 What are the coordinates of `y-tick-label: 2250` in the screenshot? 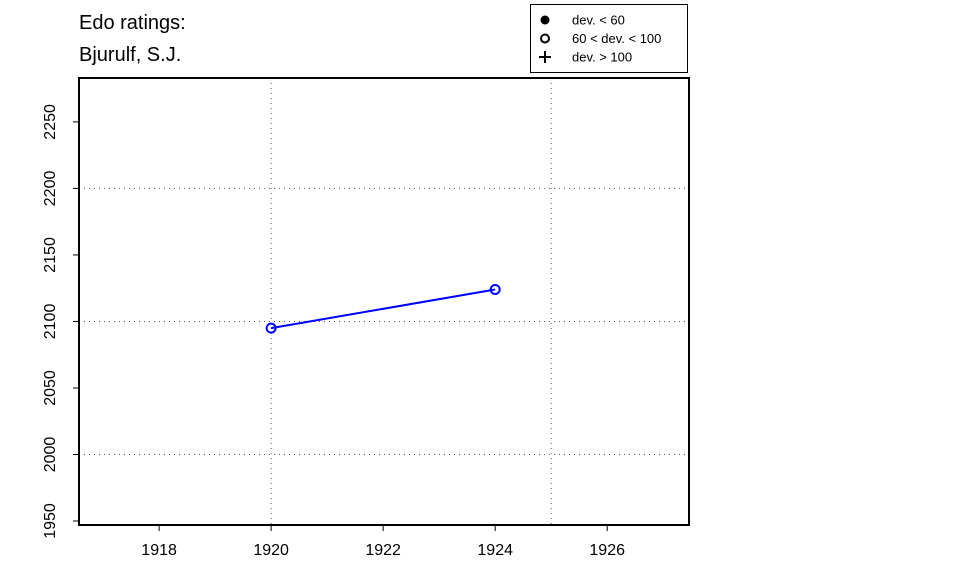 It's located at (50, 122).